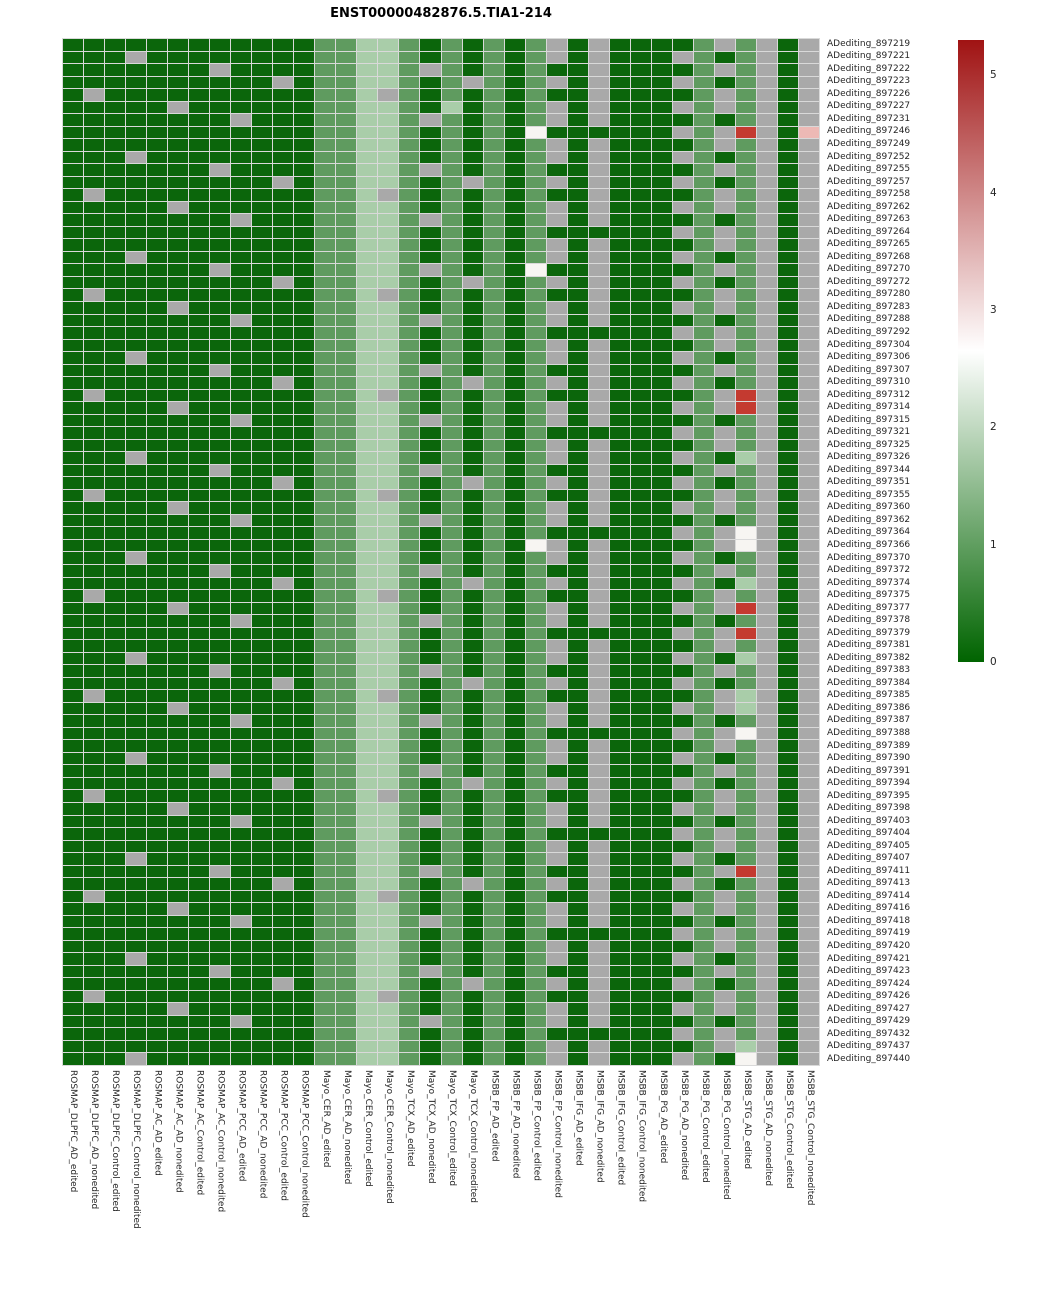 The width and height of the screenshot is (1059, 1316). What do you see at coordinates (73, 1131) in the screenshot?
I see `column-label: ROSMAP_DLPFC_AD_edited` at bounding box center [73, 1131].